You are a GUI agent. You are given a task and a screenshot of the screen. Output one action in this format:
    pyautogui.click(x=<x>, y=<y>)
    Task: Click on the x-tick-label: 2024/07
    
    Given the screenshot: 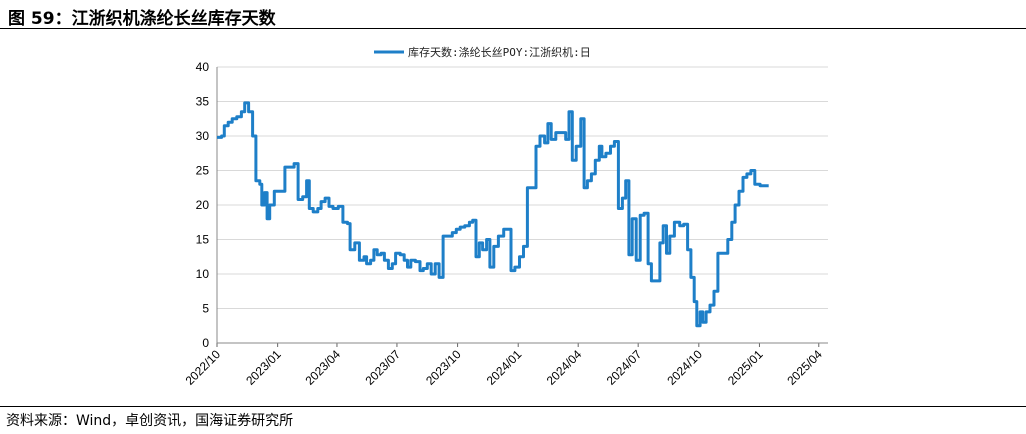 What is the action you would take?
    pyautogui.click(x=624, y=367)
    